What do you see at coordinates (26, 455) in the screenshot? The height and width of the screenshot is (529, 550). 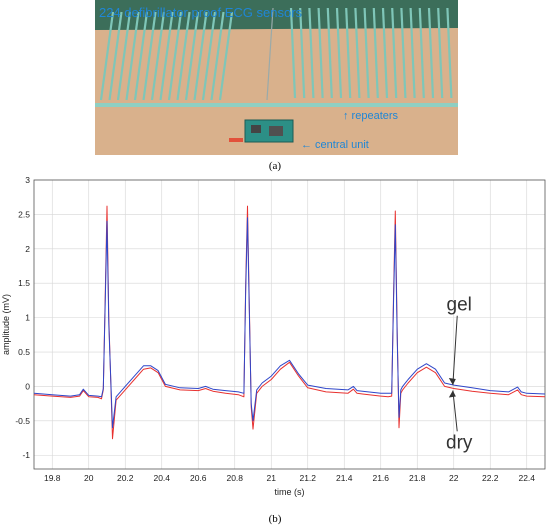 I see `y-tick-label: -1` at bounding box center [26, 455].